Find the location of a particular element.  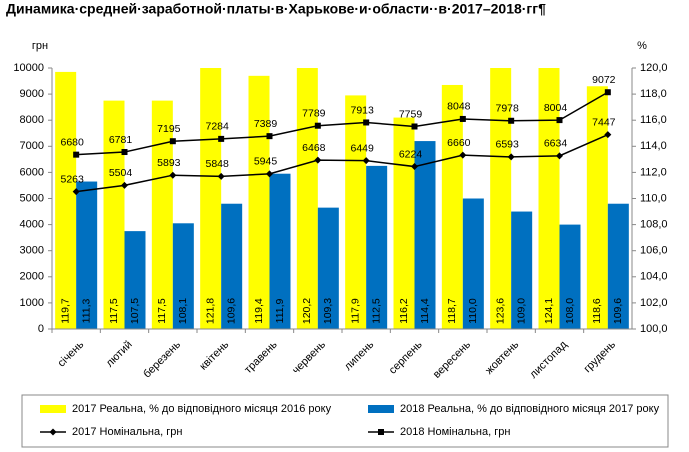

point-label: 6634 is located at coordinates (556, 144).